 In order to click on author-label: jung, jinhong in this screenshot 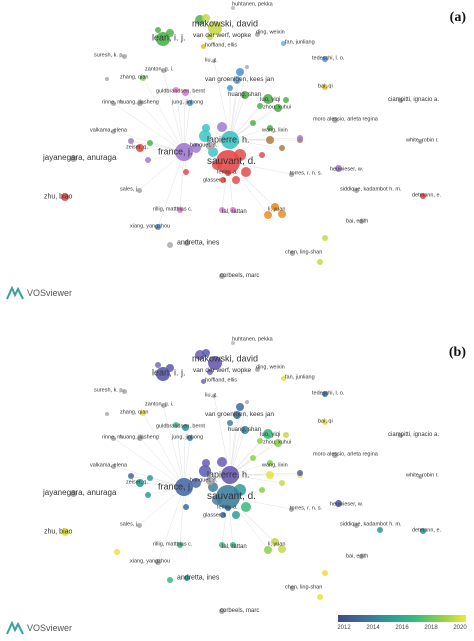, I will do `click(188, 102)`.